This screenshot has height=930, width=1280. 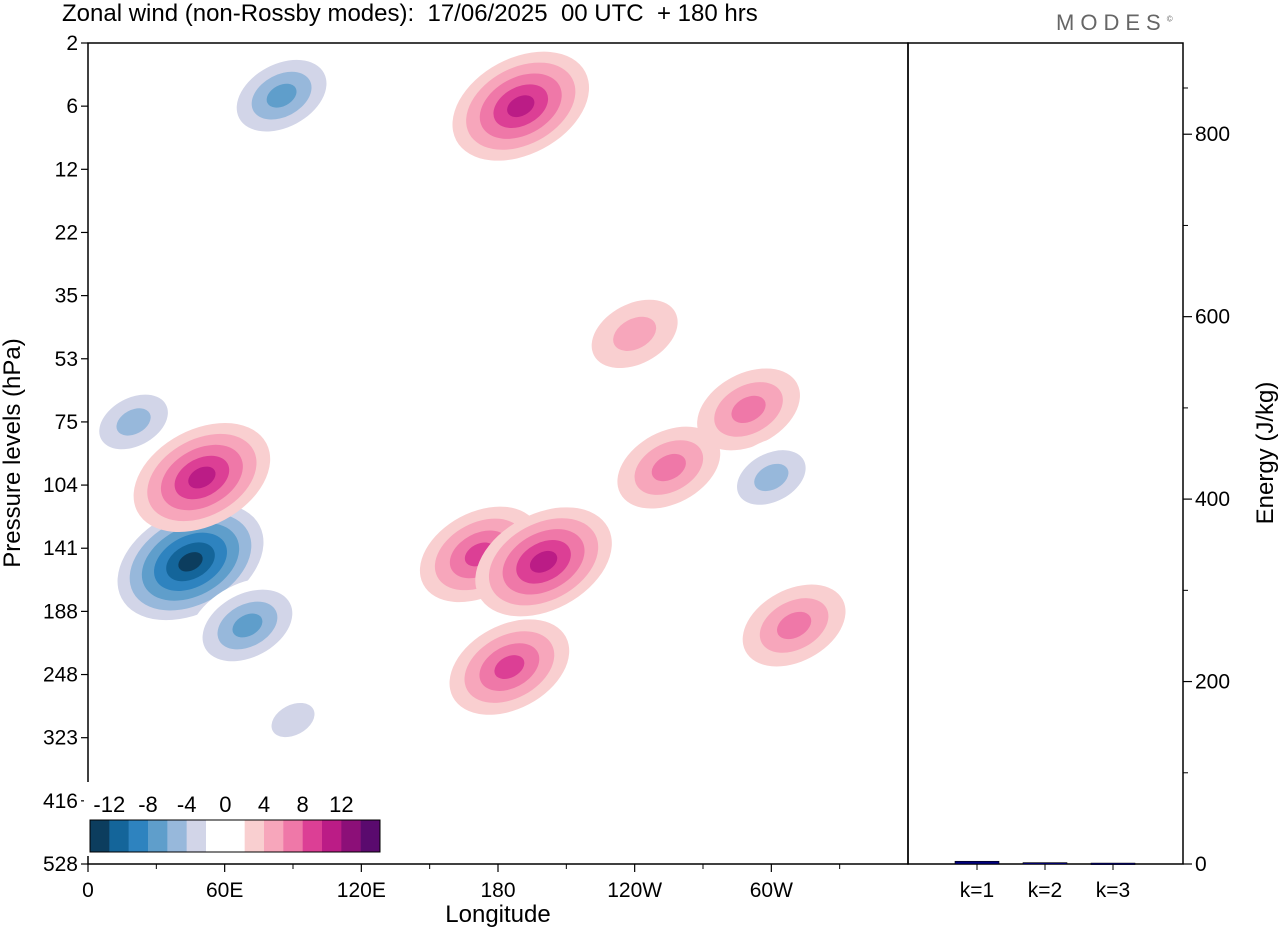 I want to click on colorbar-label: 8, so click(x=303, y=804).